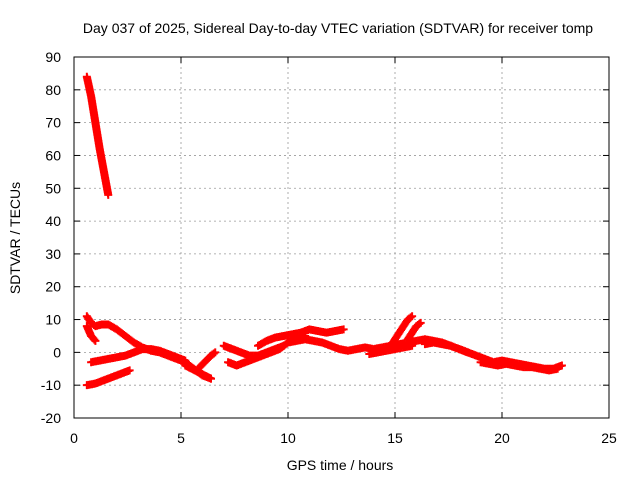 The width and height of the screenshot is (640, 480). Describe the element at coordinates (51, 385) in the screenshot. I see `y-tick-label: -10` at that location.